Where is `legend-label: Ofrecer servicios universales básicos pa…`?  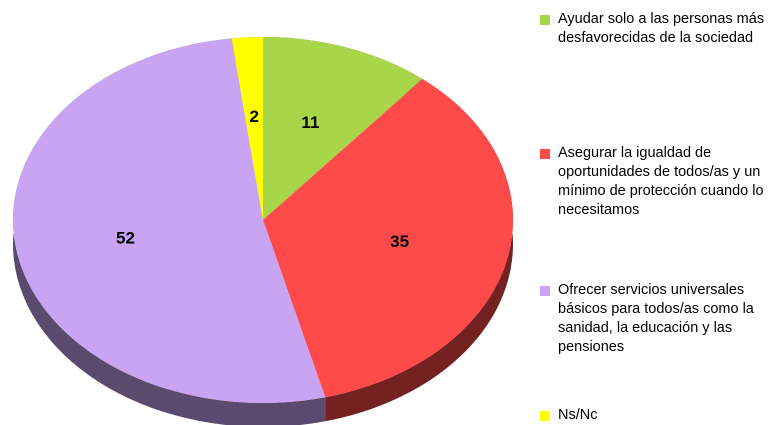
legend-label: Ofrecer servicios universales básicos pa… is located at coordinates (656, 318).